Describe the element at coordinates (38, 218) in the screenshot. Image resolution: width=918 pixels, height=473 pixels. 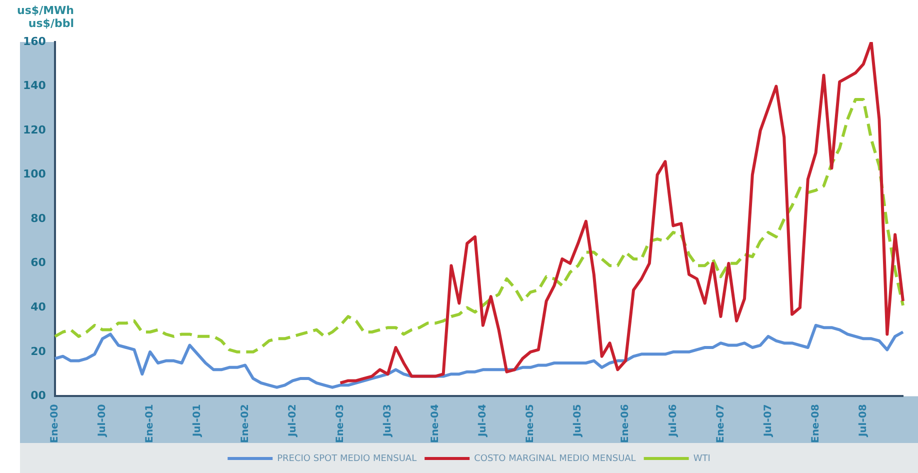
I see `y-tick-label: 80` at that location.